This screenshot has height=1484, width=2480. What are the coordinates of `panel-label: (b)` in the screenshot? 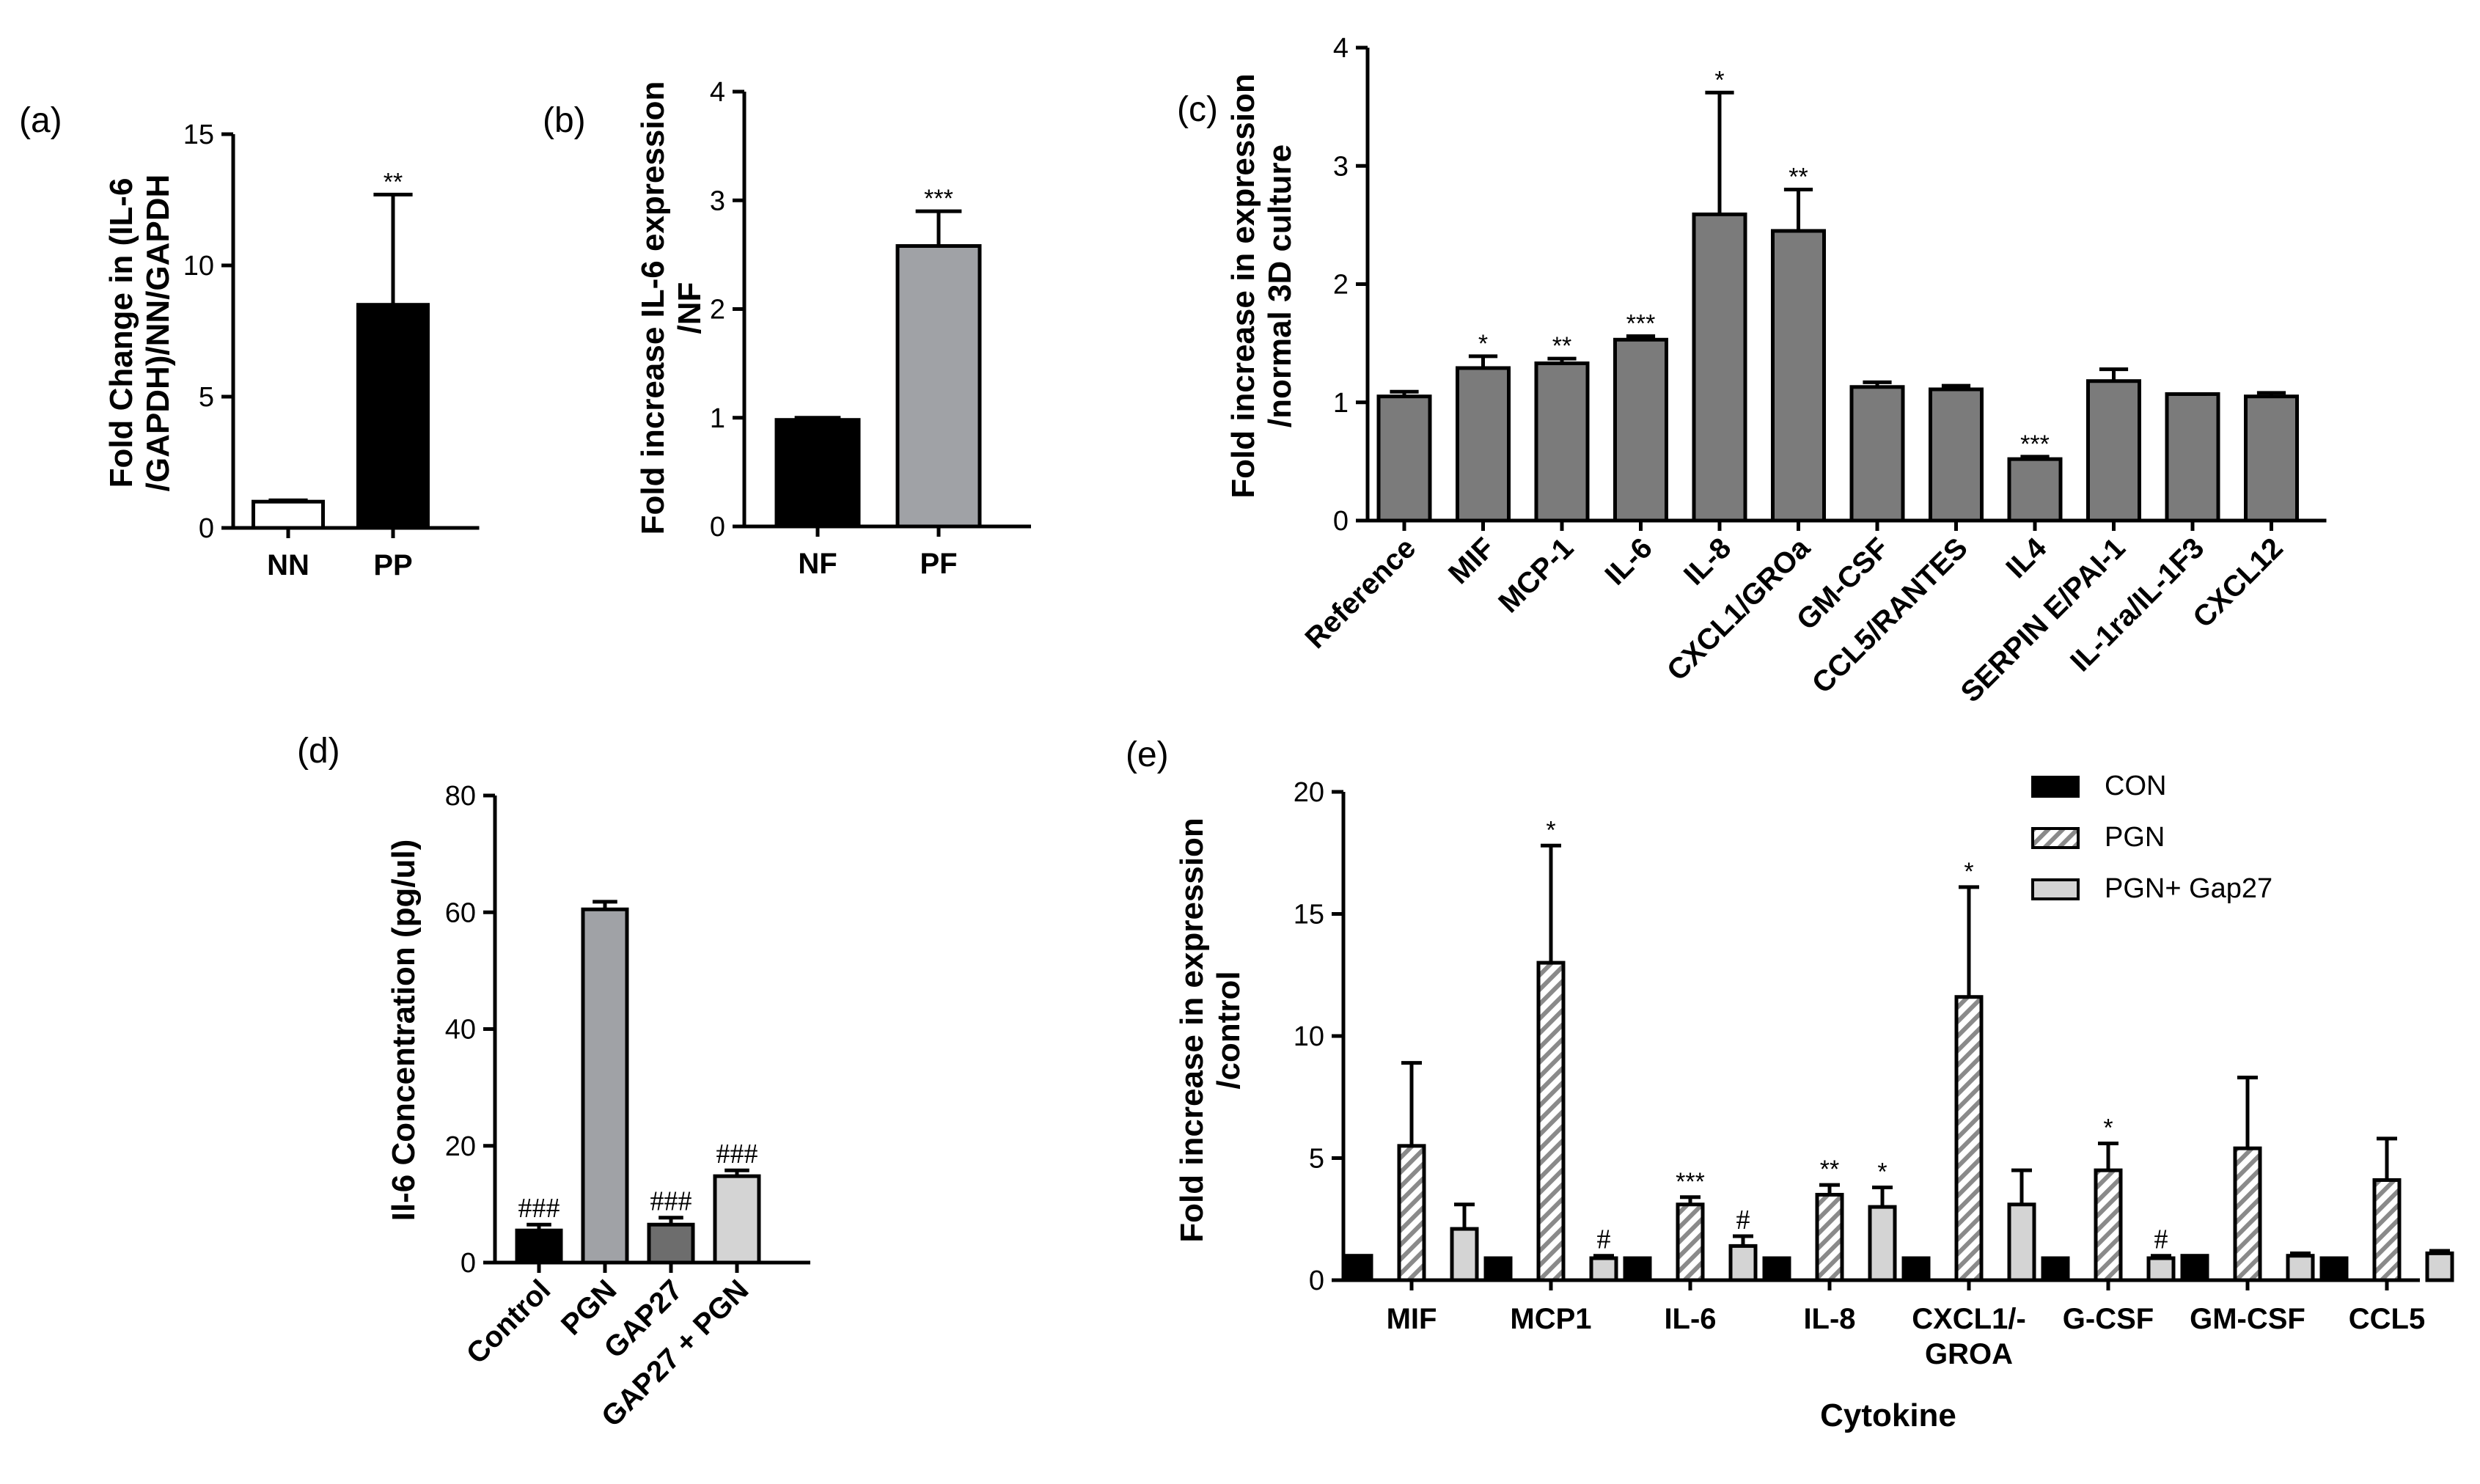 It's located at (564, 120).